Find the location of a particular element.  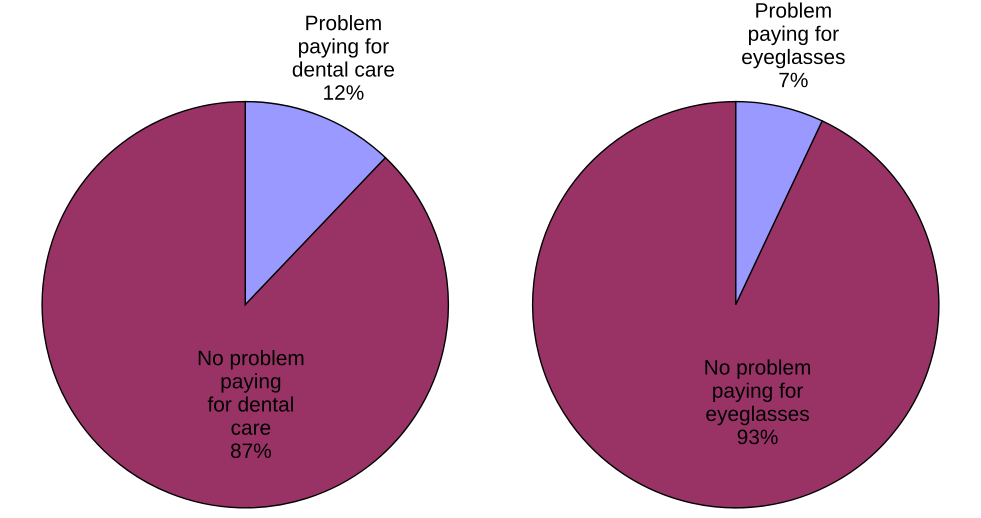

data-label: 12% is located at coordinates (344, 92).